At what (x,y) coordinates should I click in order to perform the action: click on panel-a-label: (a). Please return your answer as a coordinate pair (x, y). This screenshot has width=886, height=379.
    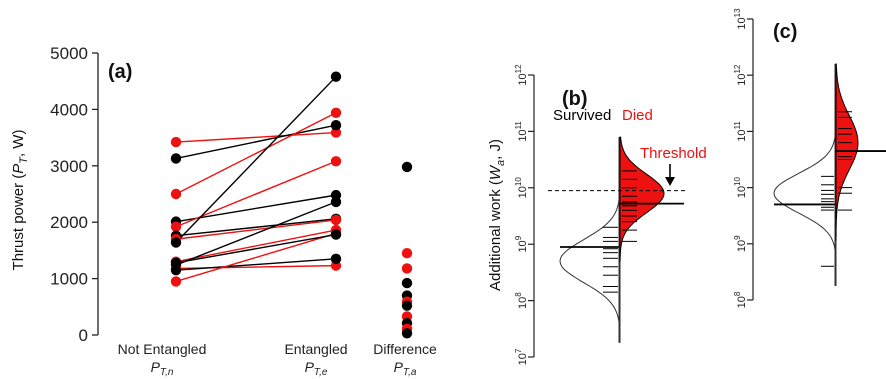
    Looking at the image, I should click on (120, 72).